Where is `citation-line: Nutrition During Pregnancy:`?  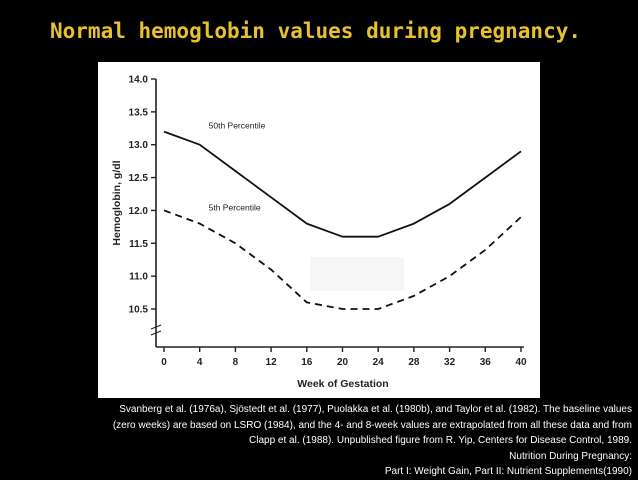 citation-line: Nutrition During Pregnancy: is located at coordinates (319, 457).